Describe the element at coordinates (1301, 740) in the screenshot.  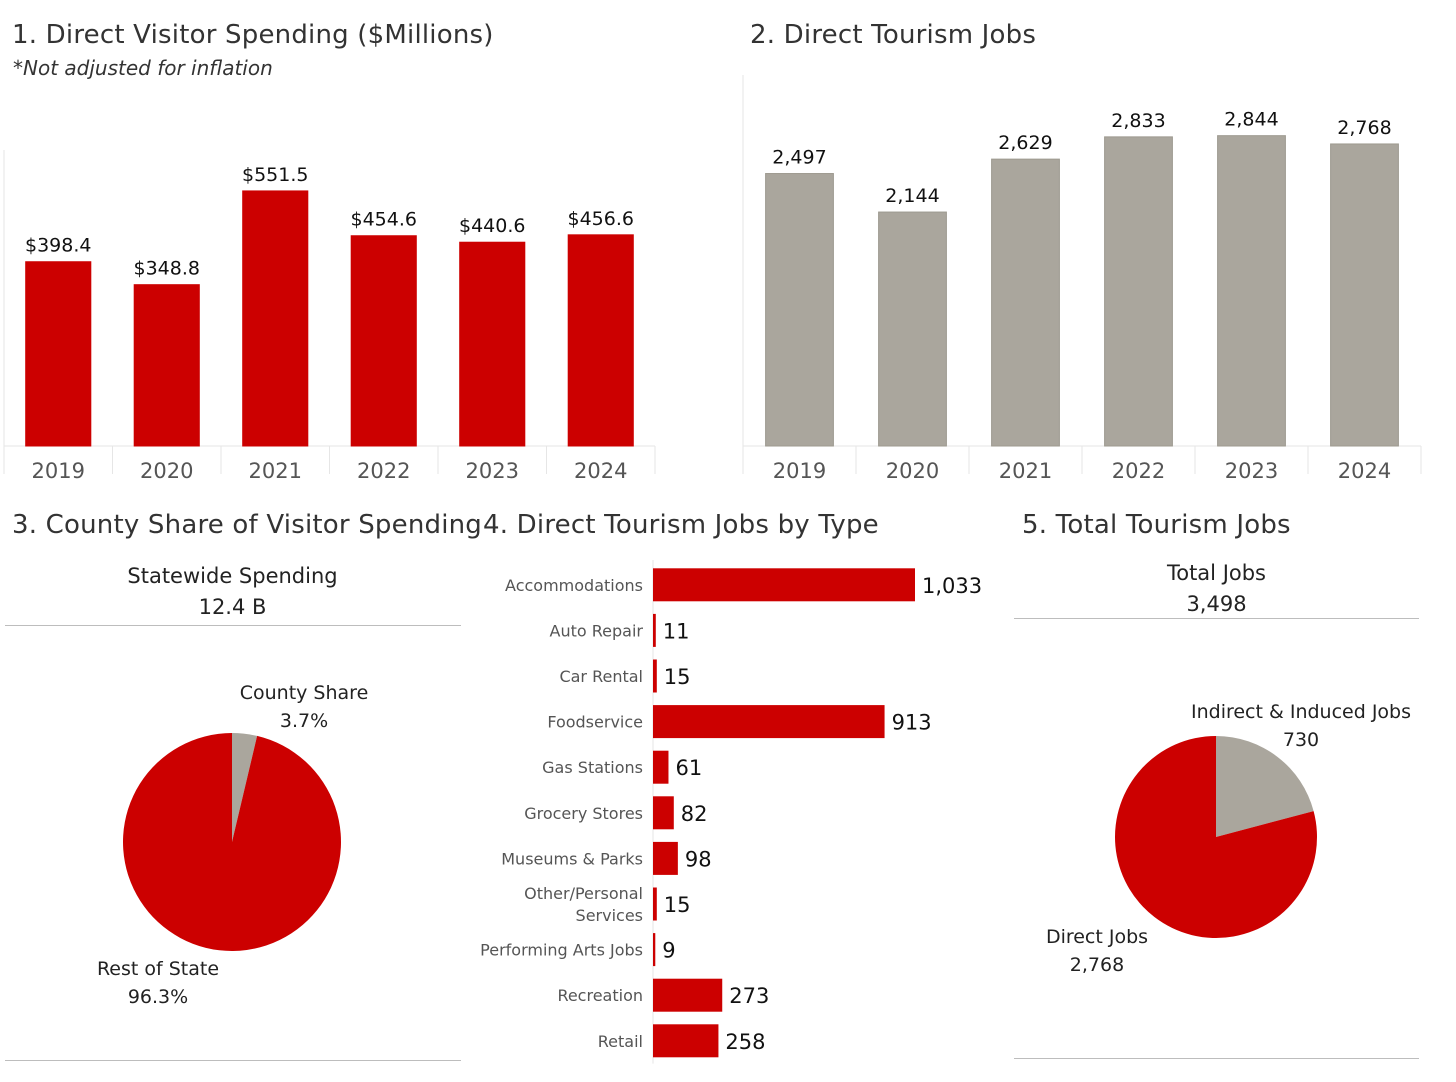
I see `total-jobs-slice-value: 730` at that location.